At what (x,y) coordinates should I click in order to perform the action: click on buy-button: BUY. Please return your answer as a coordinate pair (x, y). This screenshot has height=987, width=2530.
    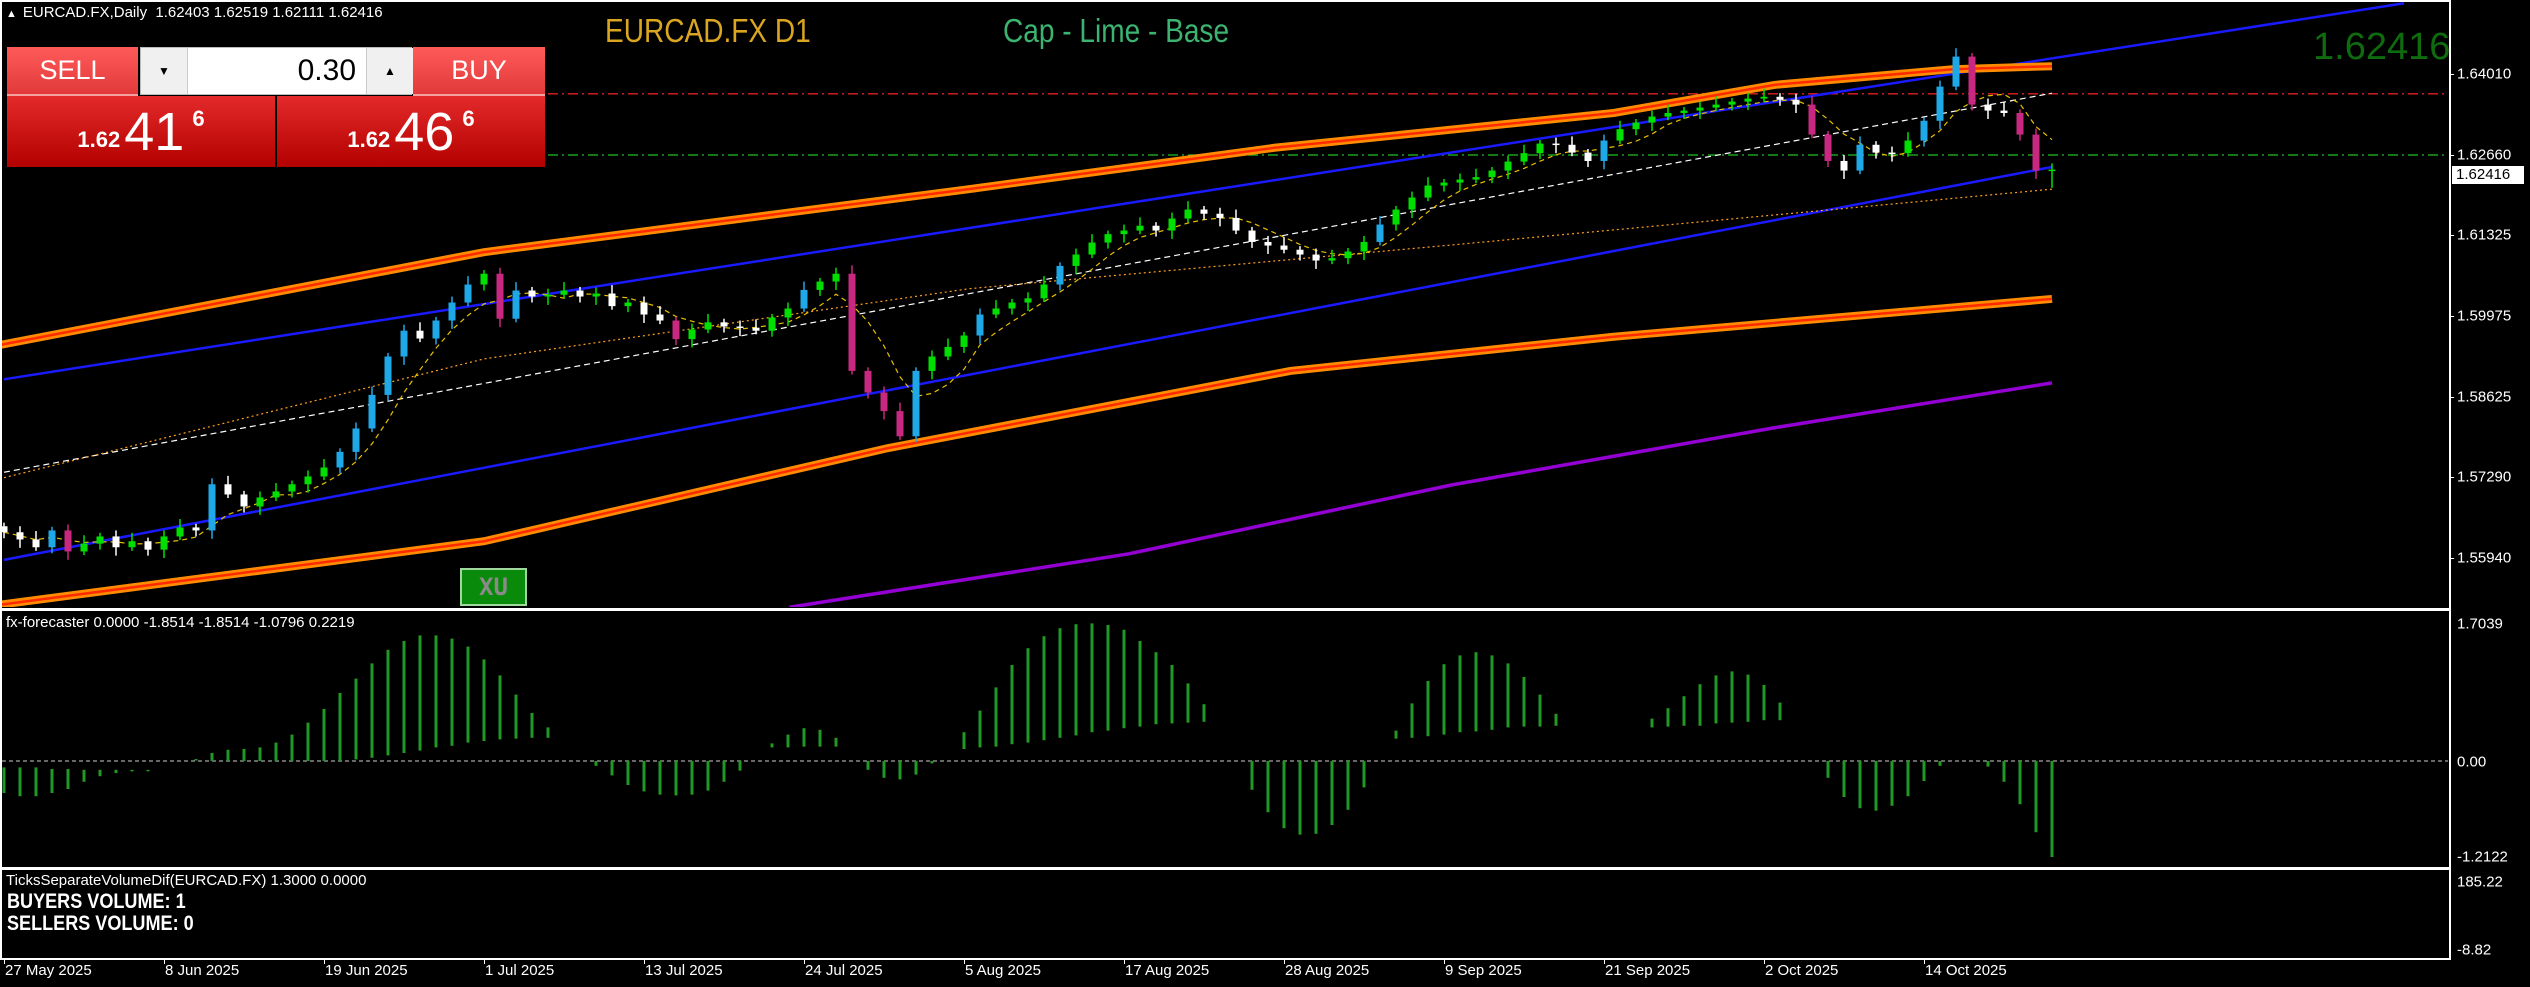
    Looking at the image, I should click on (479, 71).